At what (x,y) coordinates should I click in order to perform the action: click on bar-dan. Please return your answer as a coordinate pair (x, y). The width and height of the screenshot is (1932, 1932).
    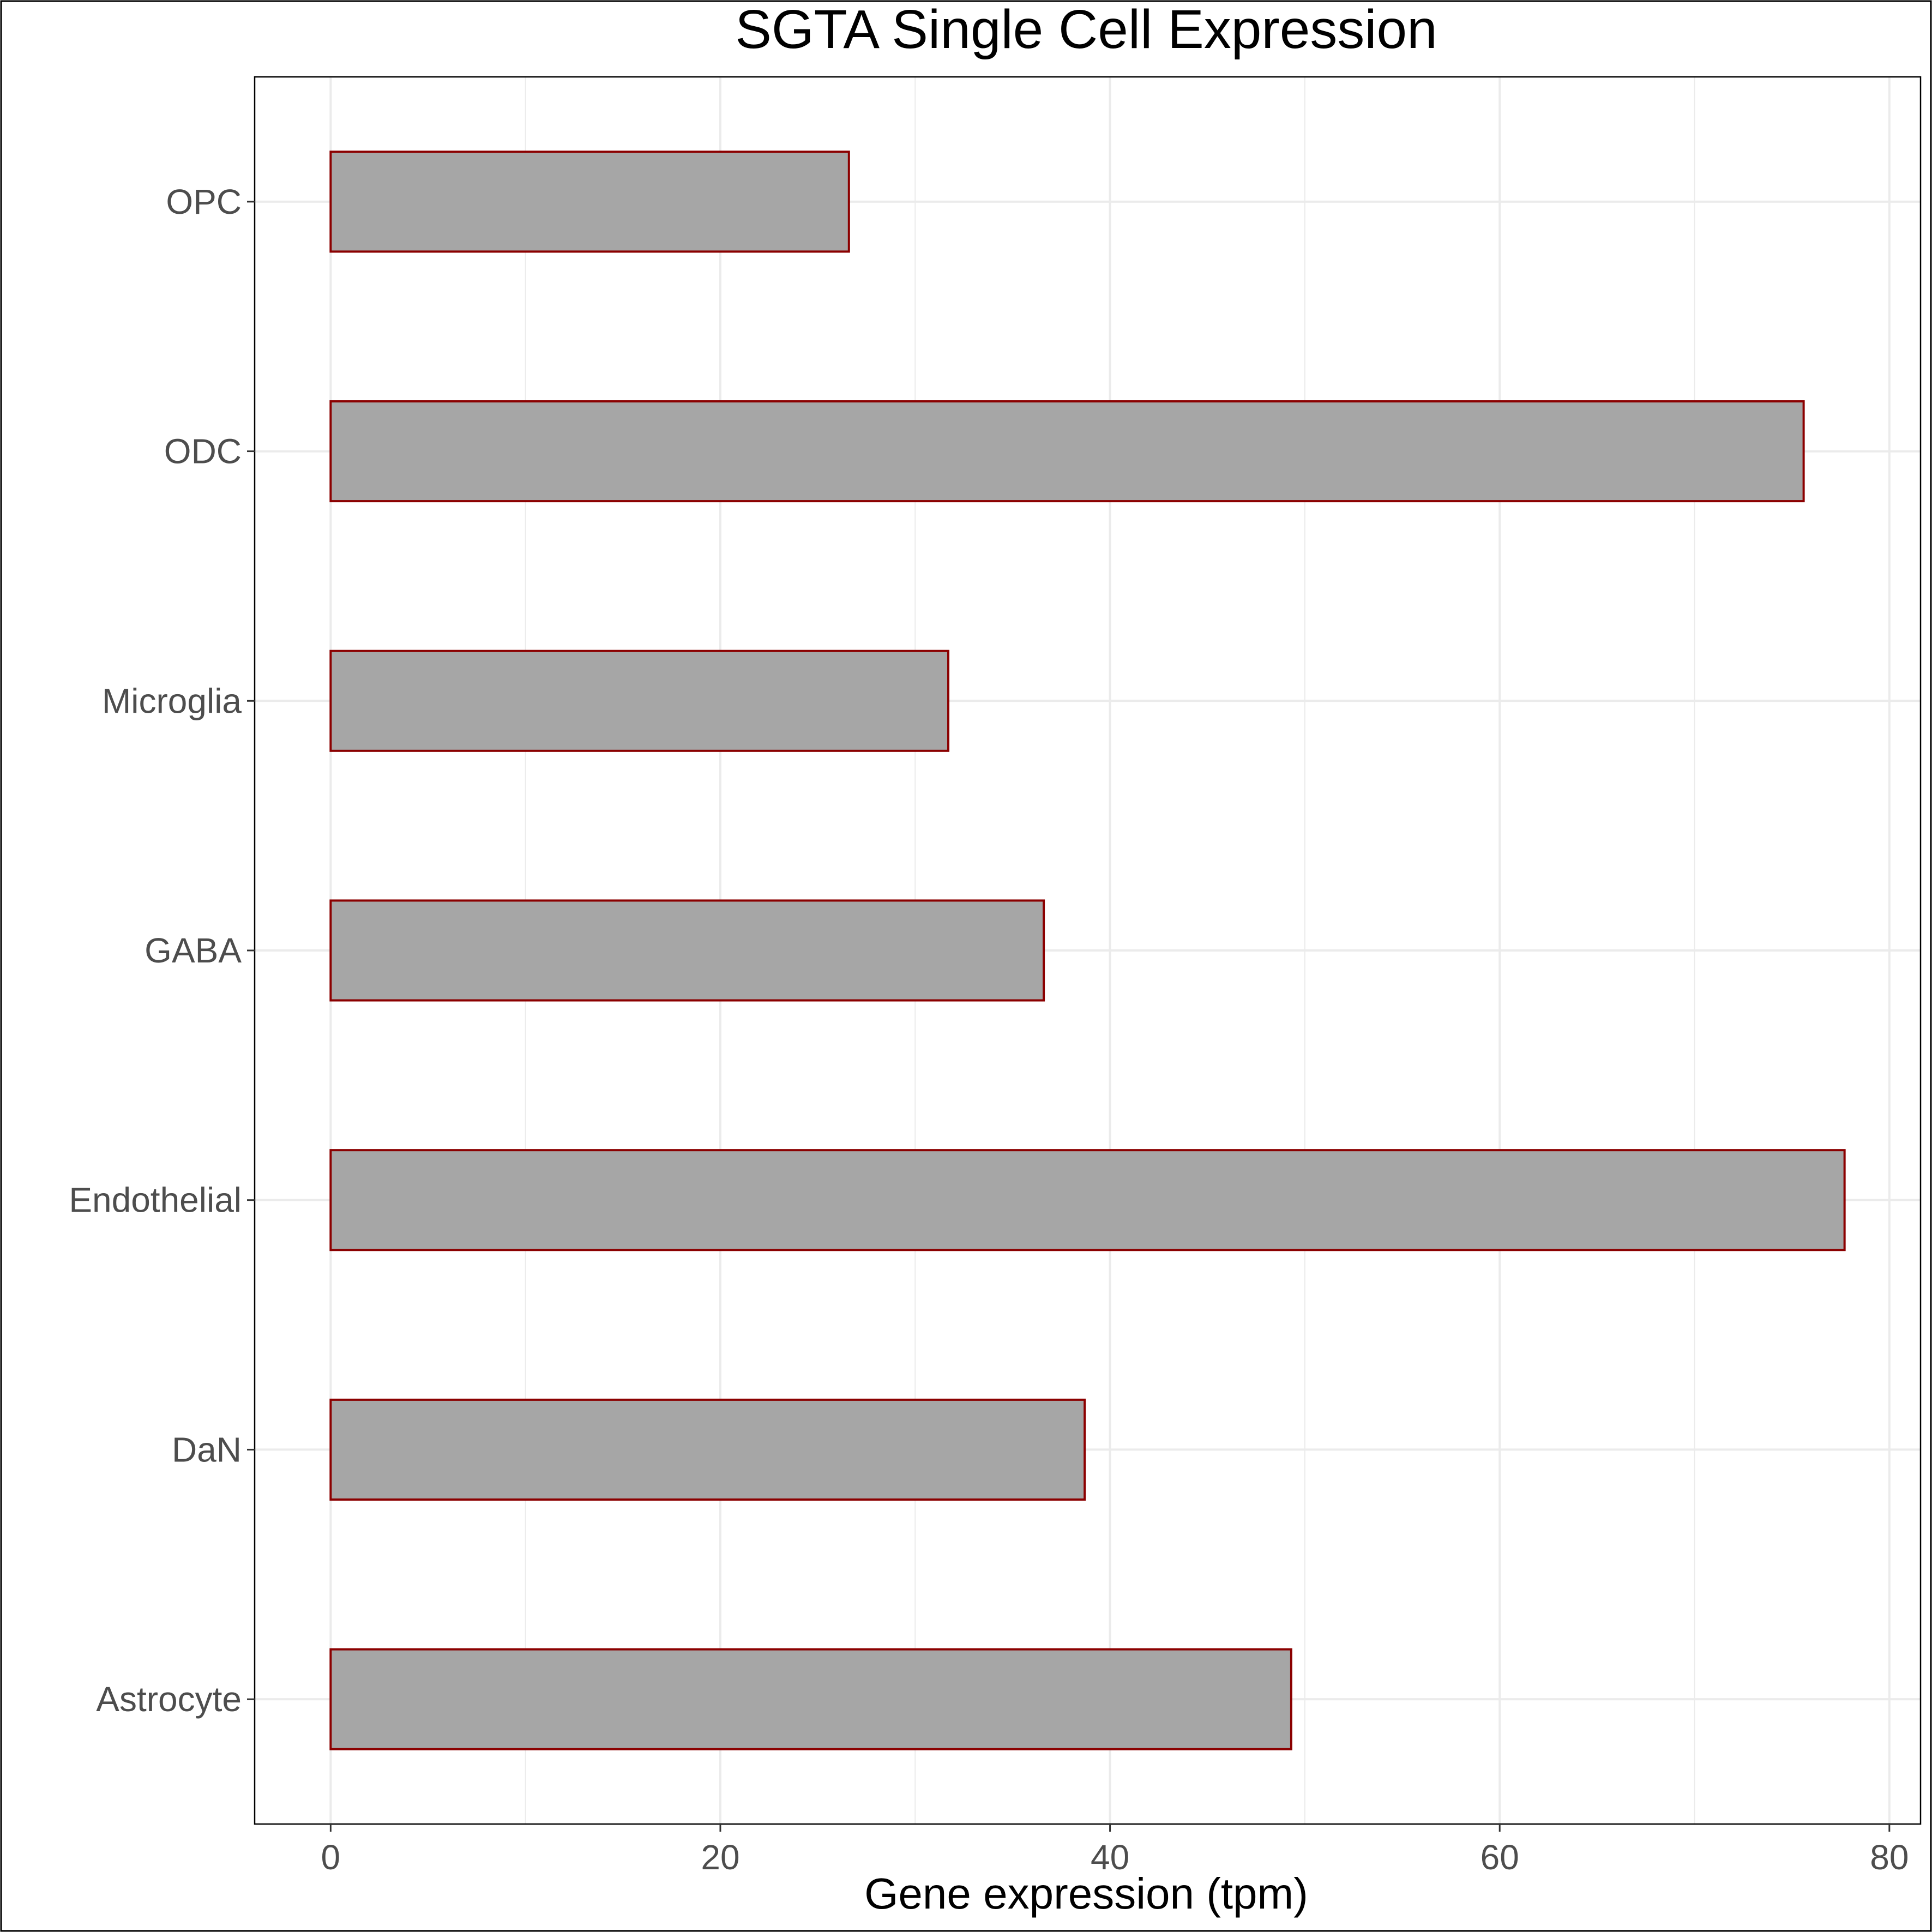
    Looking at the image, I should click on (707, 1449).